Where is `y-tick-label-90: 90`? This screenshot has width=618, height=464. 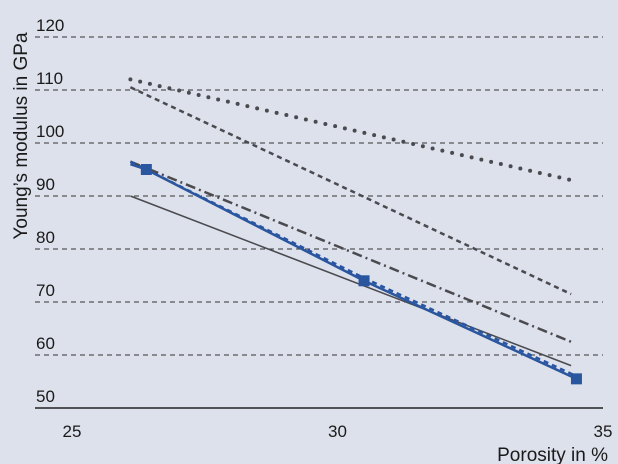
y-tick-label-90: 90 is located at coordinates (45, 184).